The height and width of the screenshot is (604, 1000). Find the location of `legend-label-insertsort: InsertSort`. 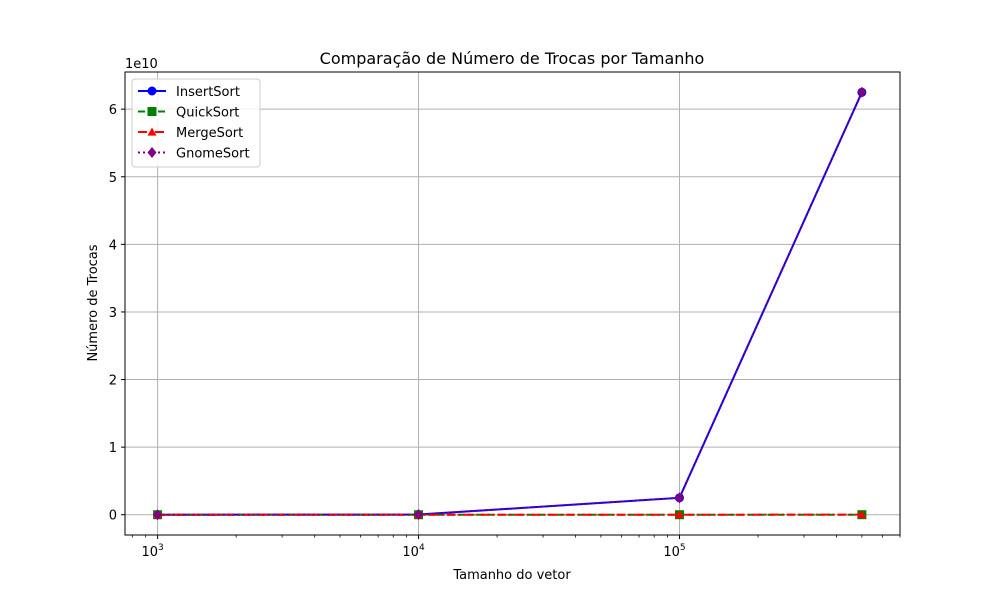

legend-label-insertsort: InsertSort is located at coordinates (208, 92).